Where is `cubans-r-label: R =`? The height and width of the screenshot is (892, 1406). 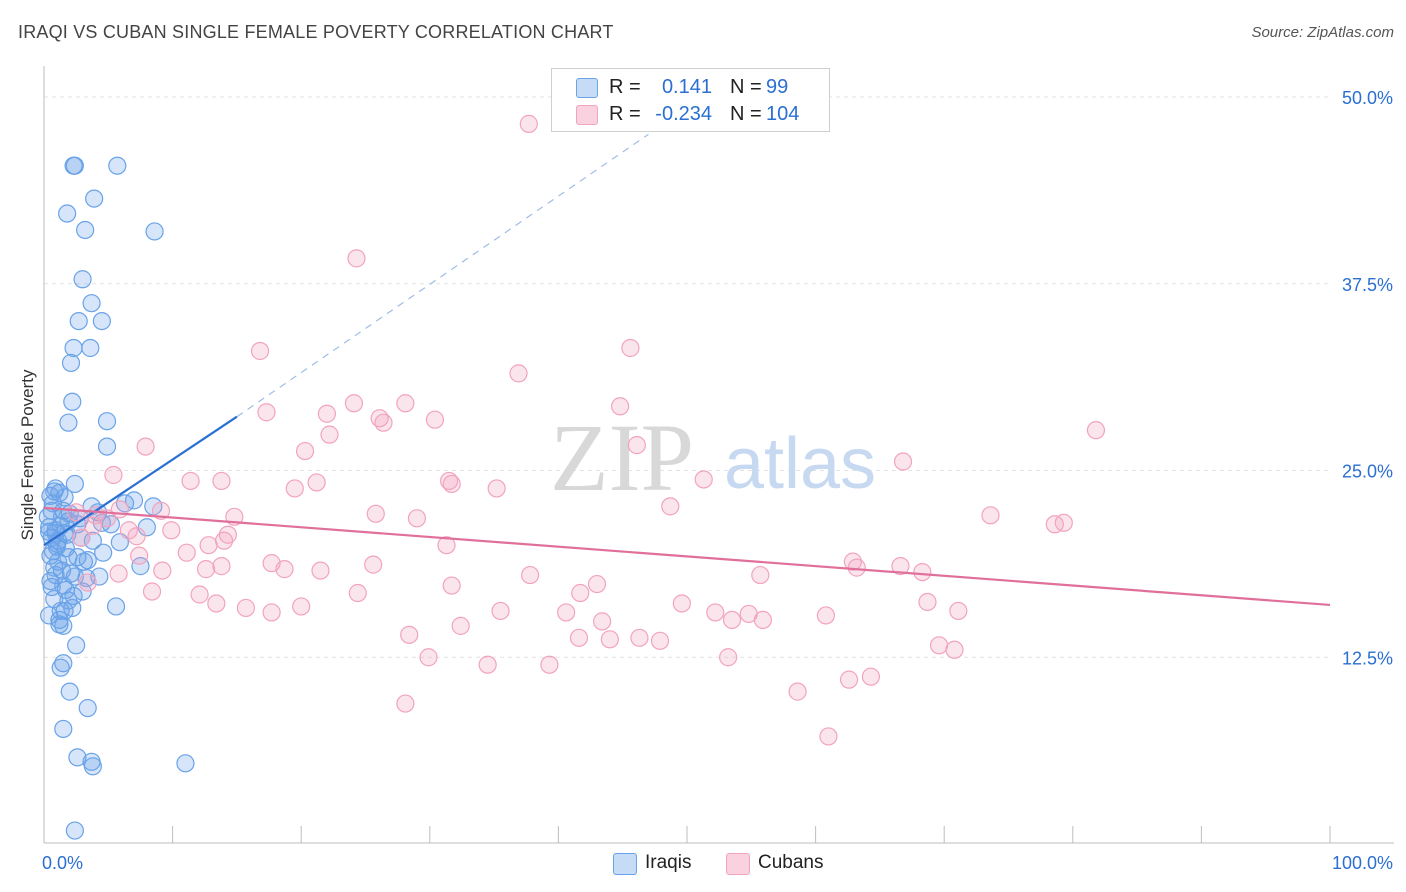
cubans-r-label: R = is located at coordinates (625, 114).